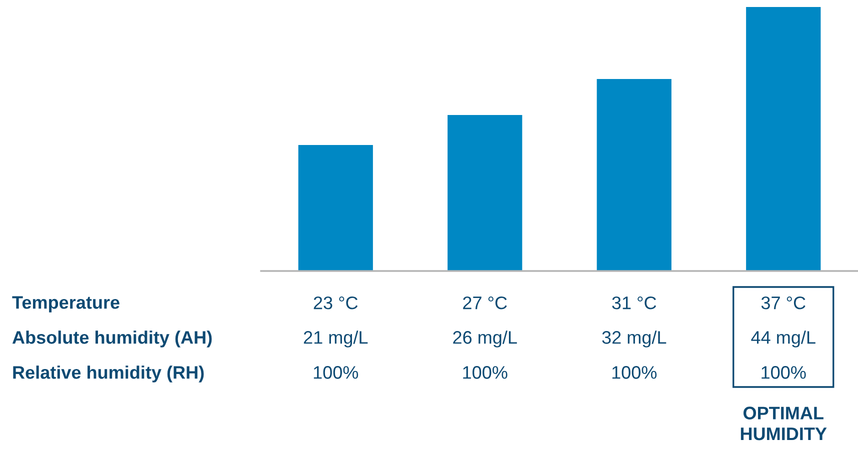 The image size is (858, 449). I want to click on data-label: 32 mg/L, so click(634, 339).